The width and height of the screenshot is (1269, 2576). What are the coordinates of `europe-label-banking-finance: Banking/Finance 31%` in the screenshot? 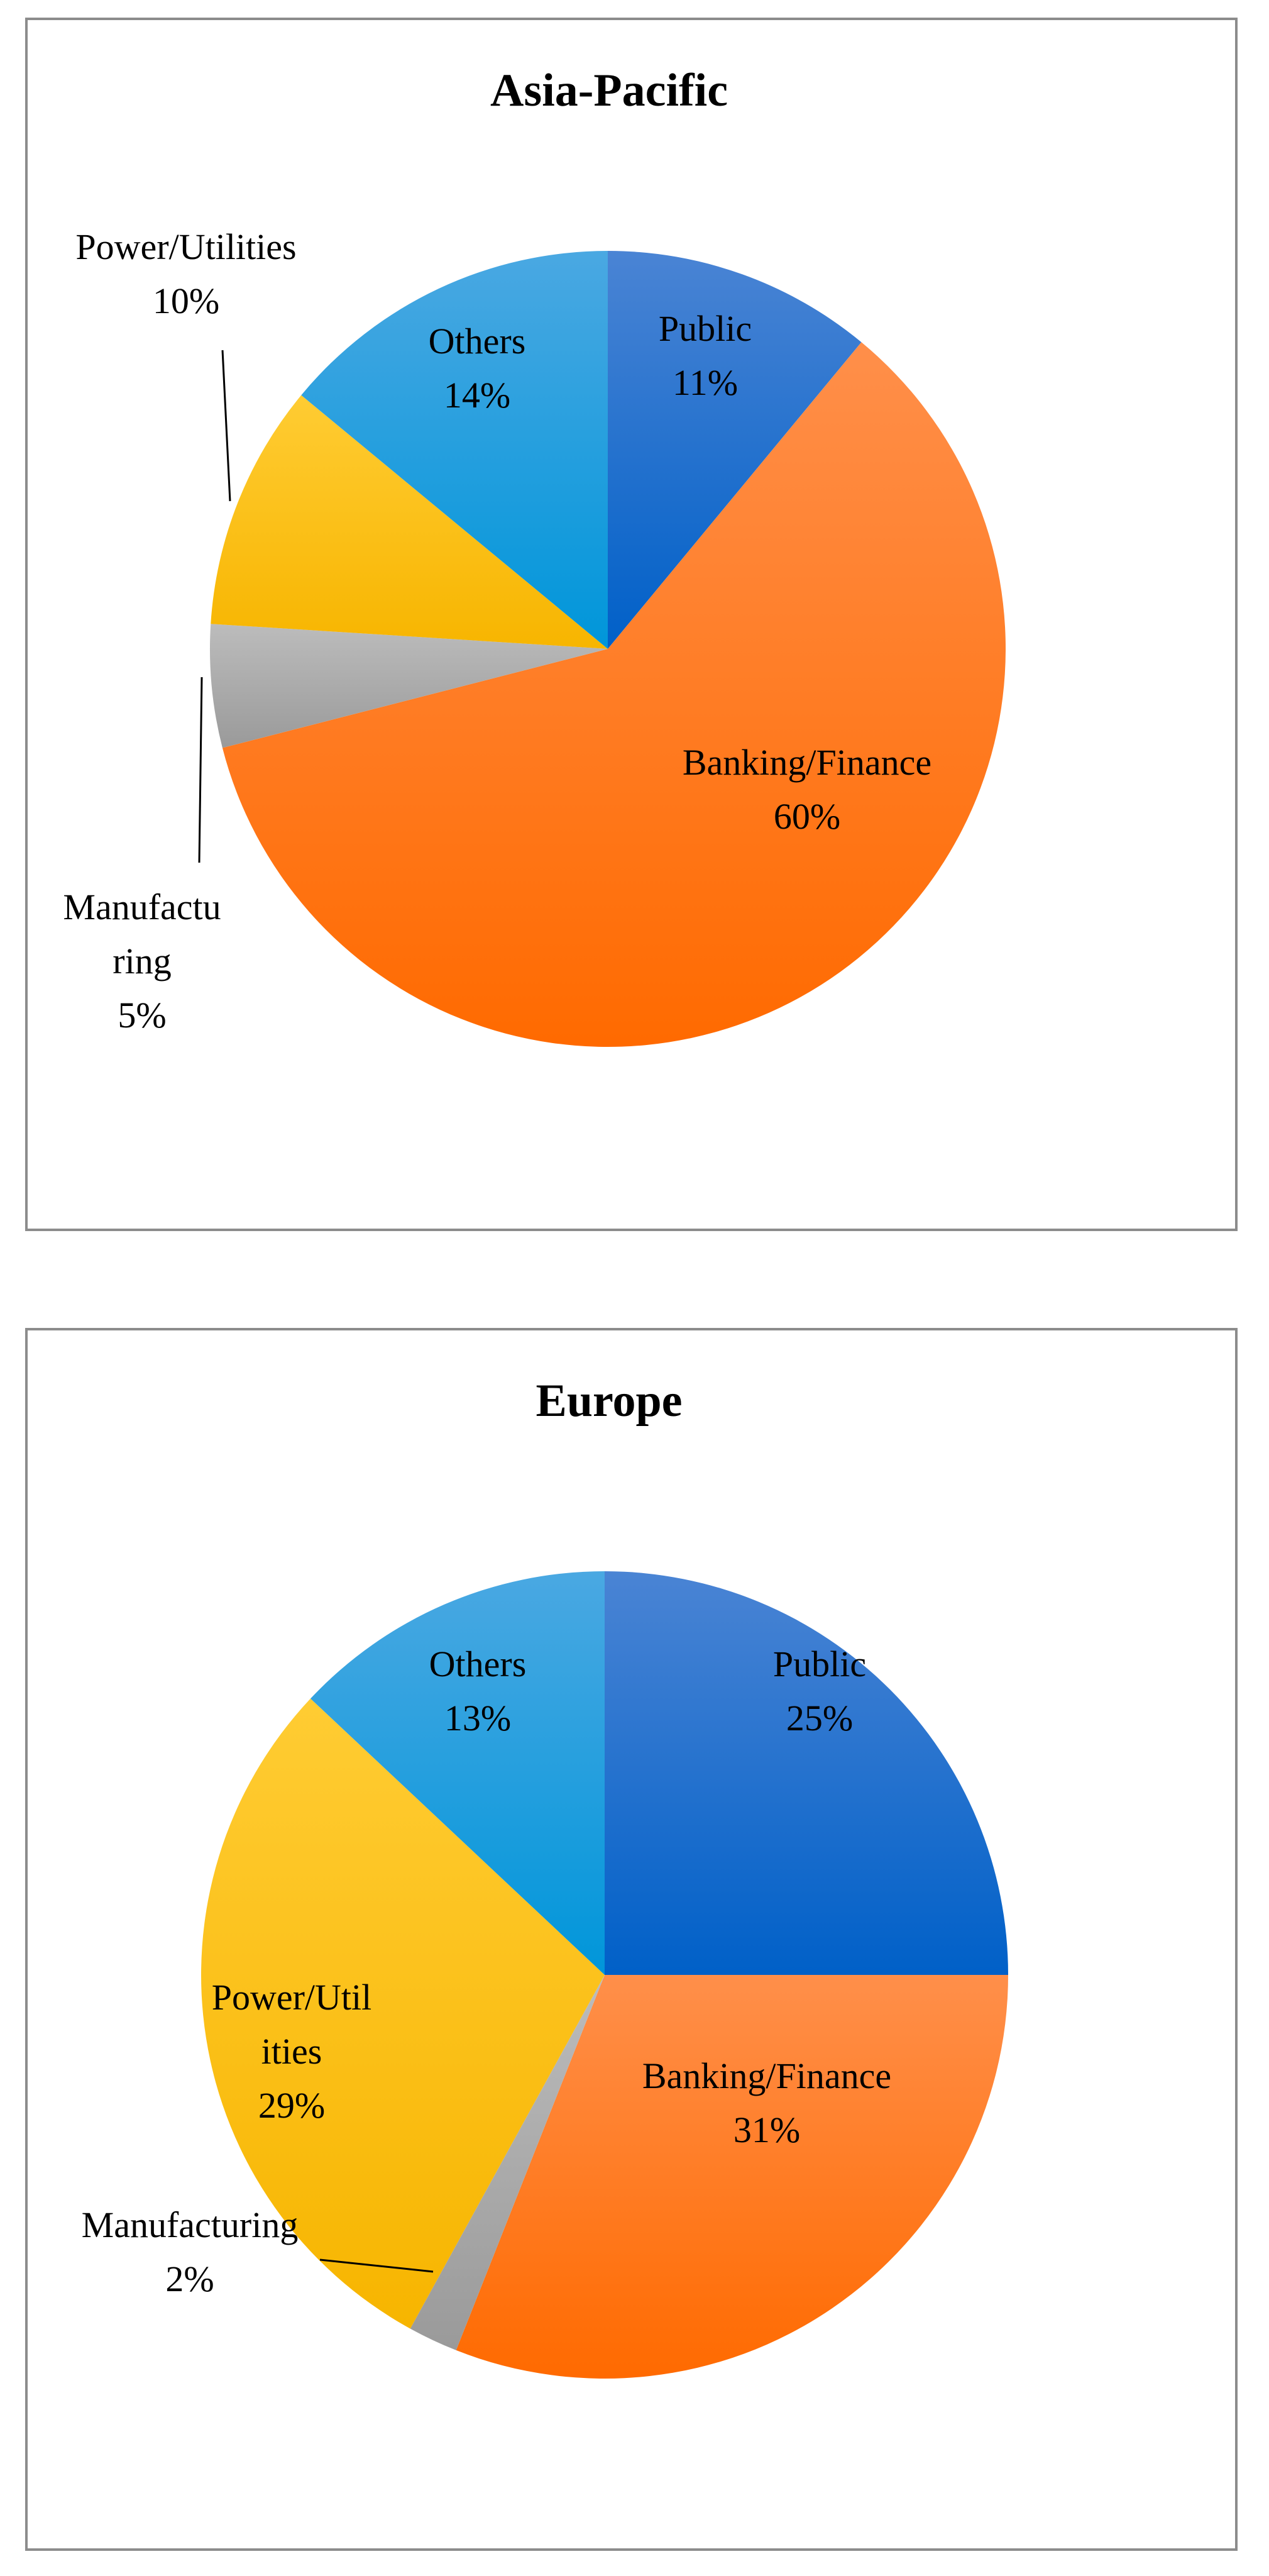 It's located at (766, 2102).